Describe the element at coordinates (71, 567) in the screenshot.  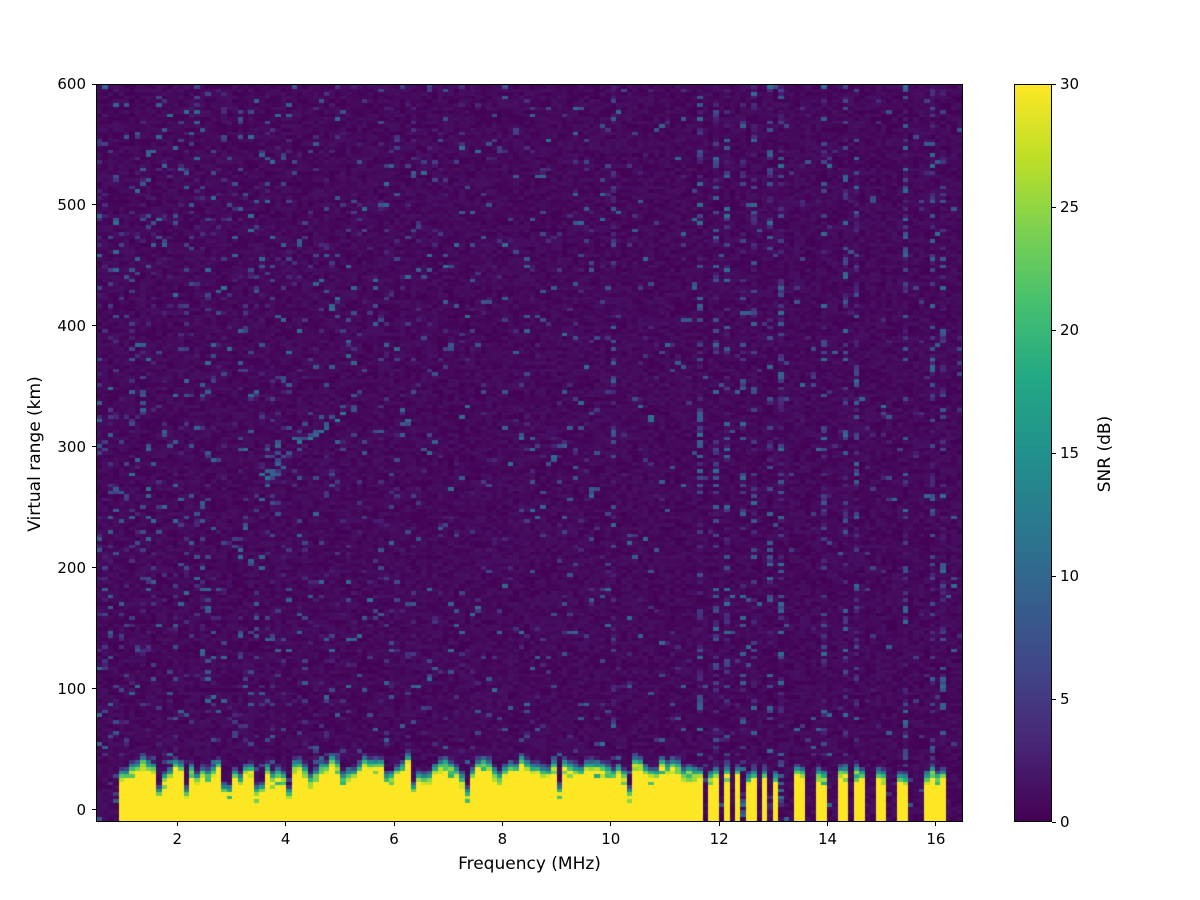
I see `y-tick-label: 200` at that location.